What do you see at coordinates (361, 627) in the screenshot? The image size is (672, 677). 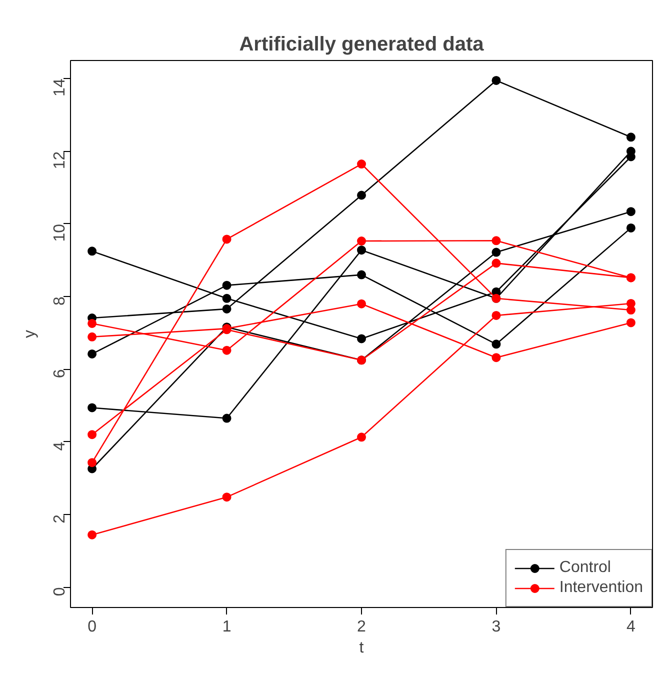 I see `x-tick-label: 2` at bounding box center [361, 627].